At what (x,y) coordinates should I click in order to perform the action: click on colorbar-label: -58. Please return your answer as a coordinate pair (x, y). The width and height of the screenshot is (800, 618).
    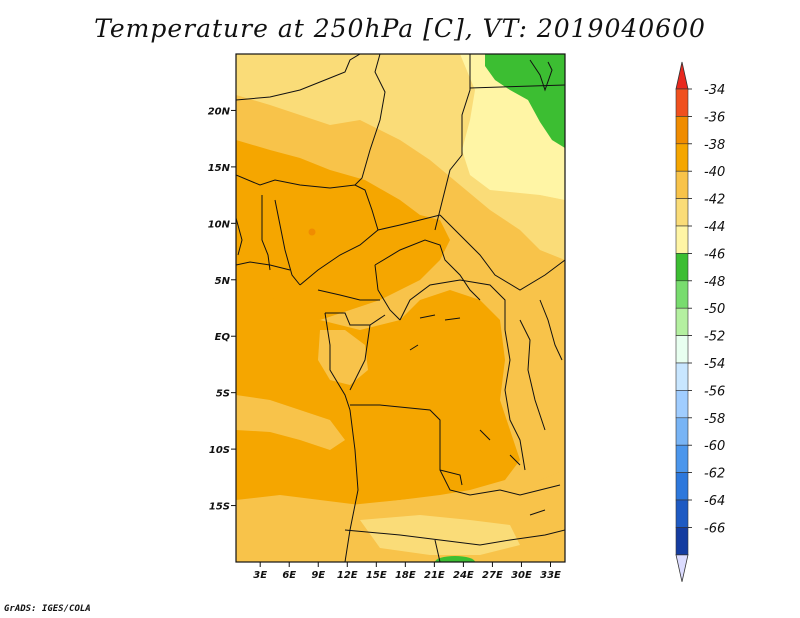
    Looking at the image, I should click on (714, 419).